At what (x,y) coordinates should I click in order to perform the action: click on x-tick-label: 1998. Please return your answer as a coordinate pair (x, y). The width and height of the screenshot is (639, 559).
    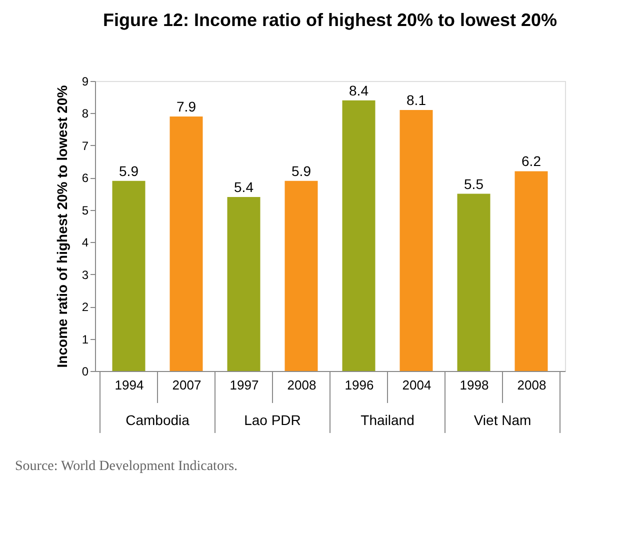
    Looking at the image, I should click on (474, 385).